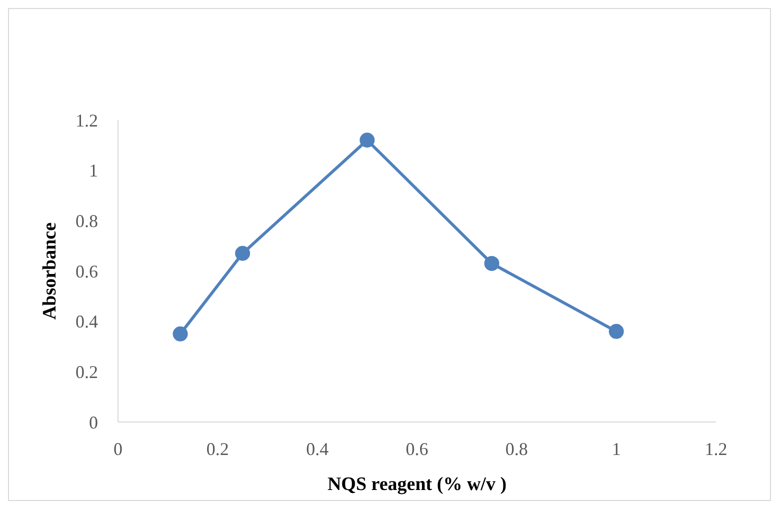 Image resolution: width=779 pixels, height=509 pixels. I want to click on y-tick-label: 0, so click(93, 422).